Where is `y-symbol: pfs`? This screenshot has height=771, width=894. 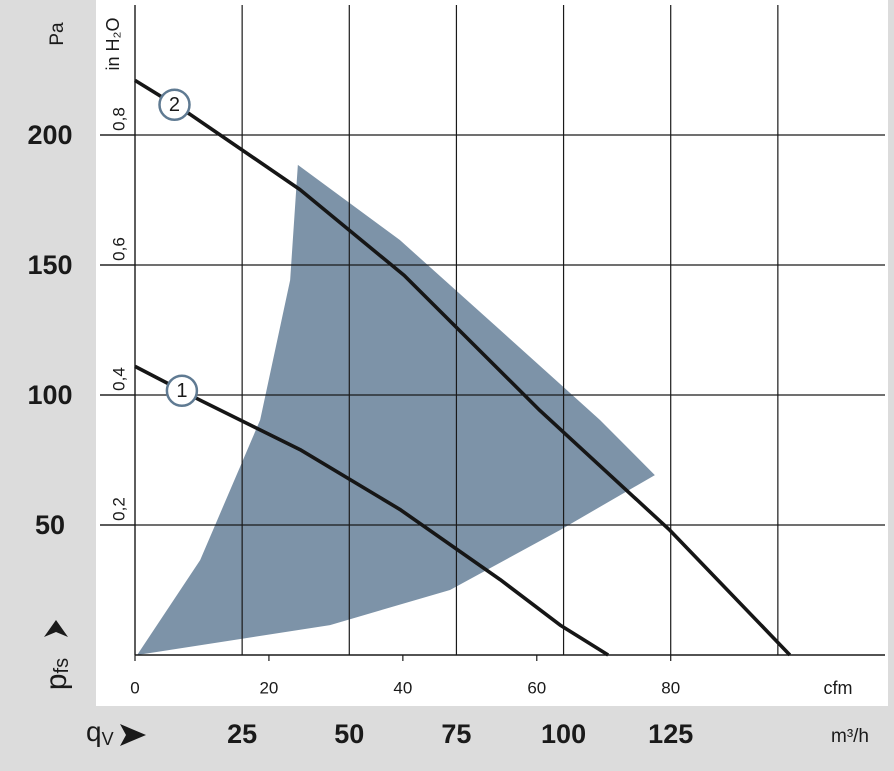 y-symbol: pfs is located at coordinates (56, 674).